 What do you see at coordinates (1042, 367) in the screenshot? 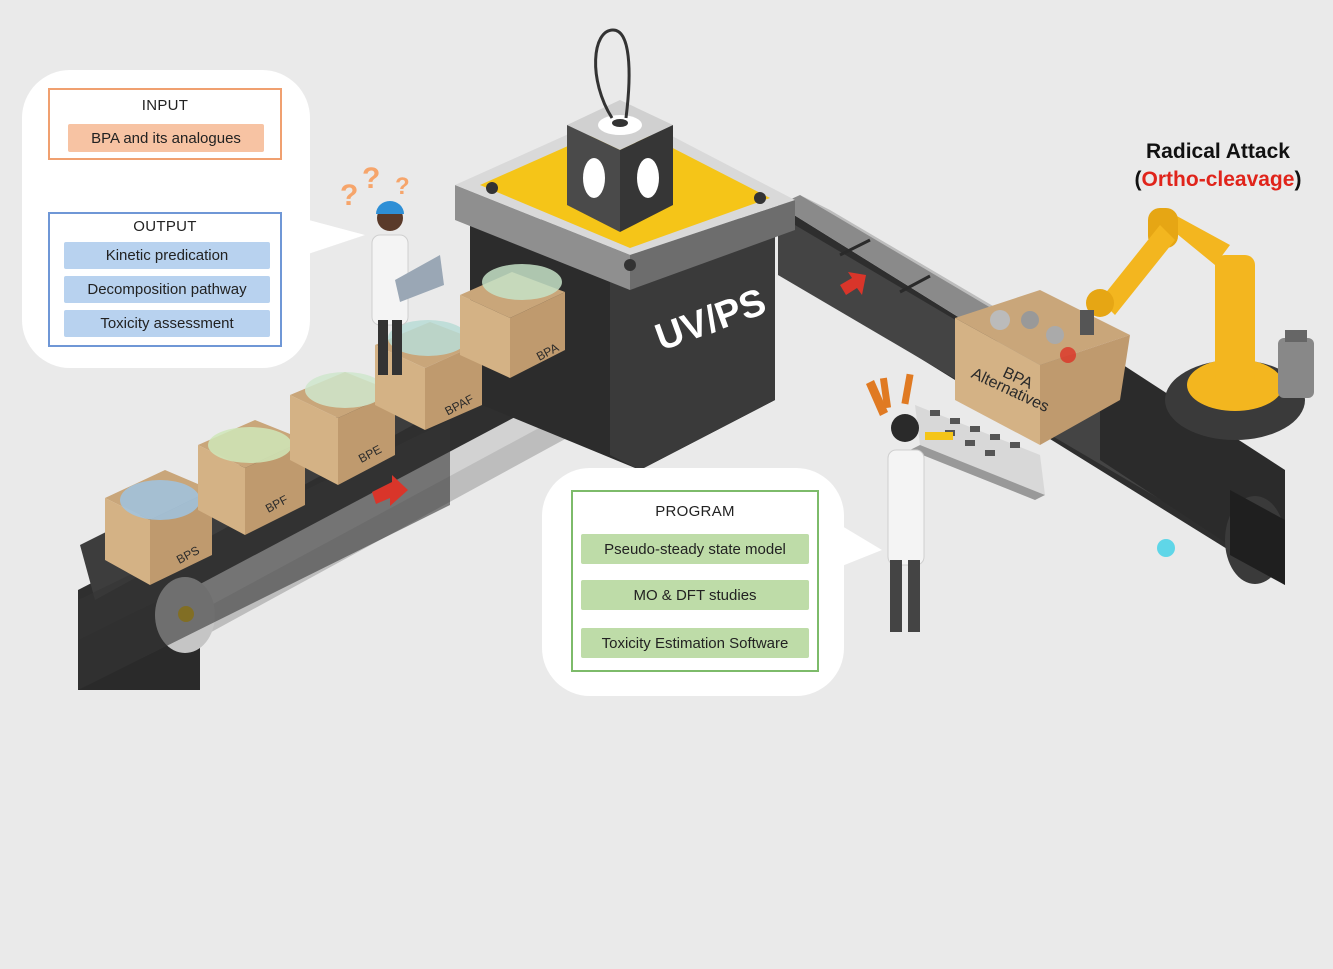
I see `bpa-alternatives-box` at bounding box center [1042, 367].